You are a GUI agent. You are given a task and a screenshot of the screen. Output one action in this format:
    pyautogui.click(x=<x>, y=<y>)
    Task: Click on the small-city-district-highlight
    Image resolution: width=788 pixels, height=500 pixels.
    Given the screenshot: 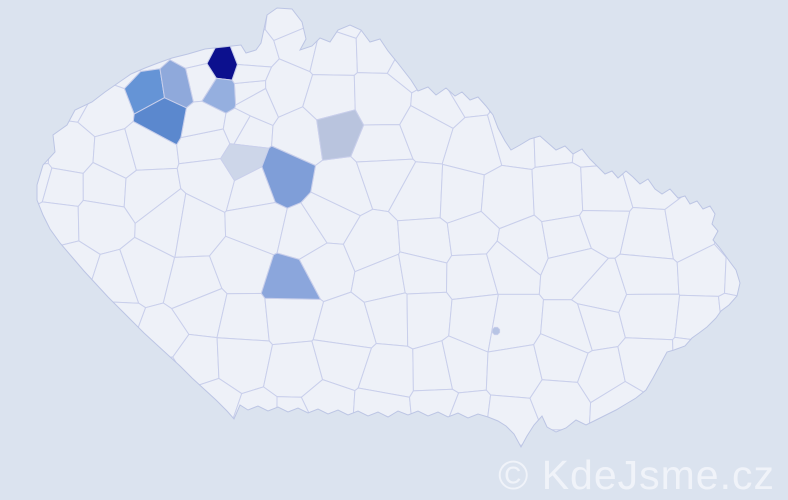 What is the action you would take?
    pyautogui.click(x=496, y=331)
    